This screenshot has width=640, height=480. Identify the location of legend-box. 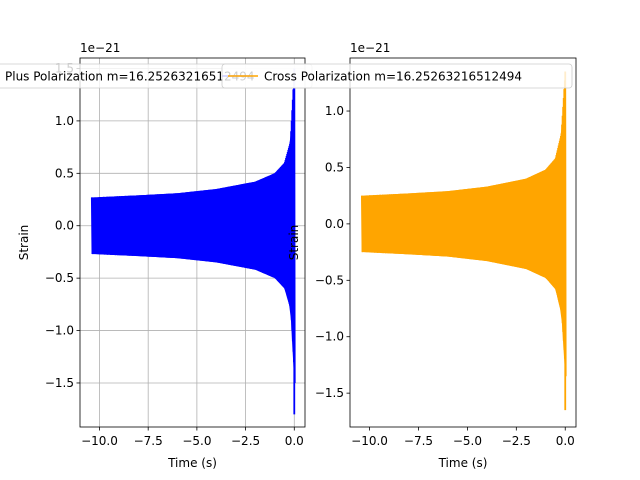
(397, 76).